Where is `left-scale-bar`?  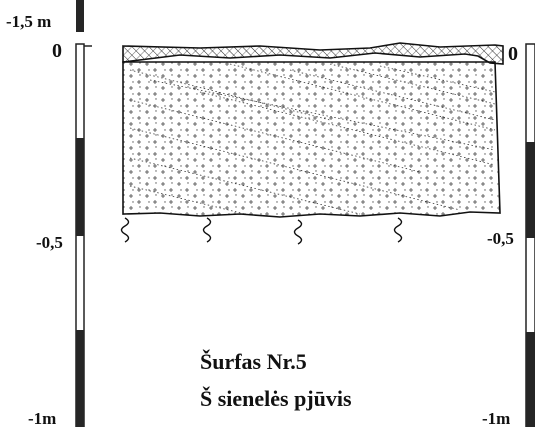
left-scale-bar is located at coordinates (80, 235).